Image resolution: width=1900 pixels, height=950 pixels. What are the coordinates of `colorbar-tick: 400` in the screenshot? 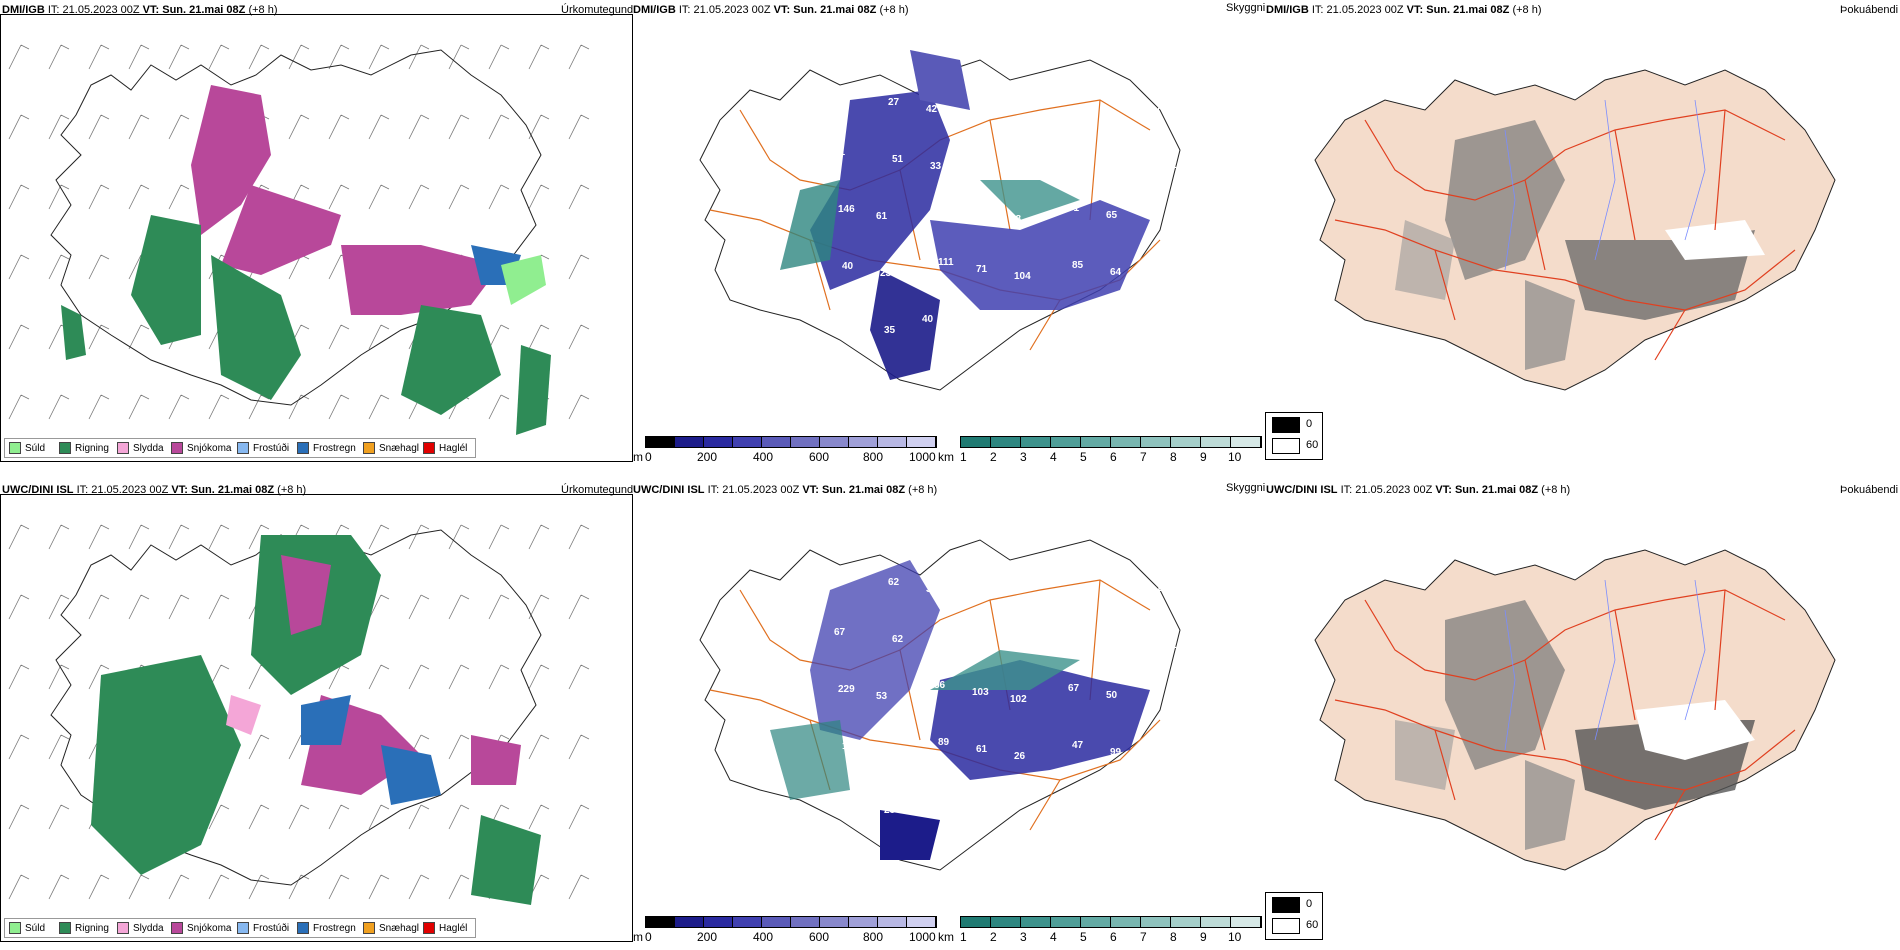 It's located at (763, 937).